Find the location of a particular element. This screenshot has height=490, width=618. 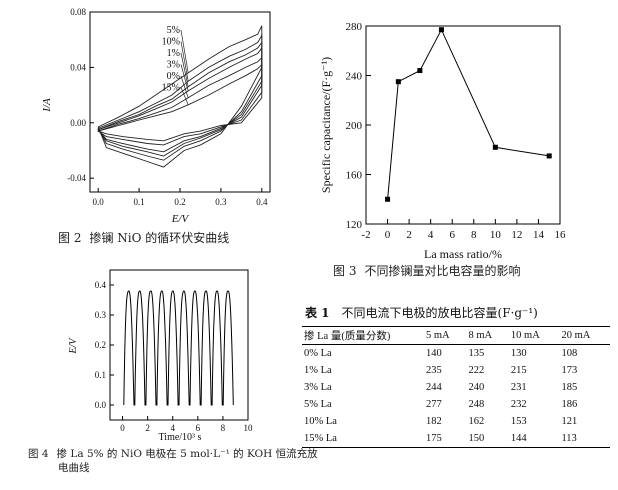

table-cell-value: 244 is located at coordinates (434, 387).